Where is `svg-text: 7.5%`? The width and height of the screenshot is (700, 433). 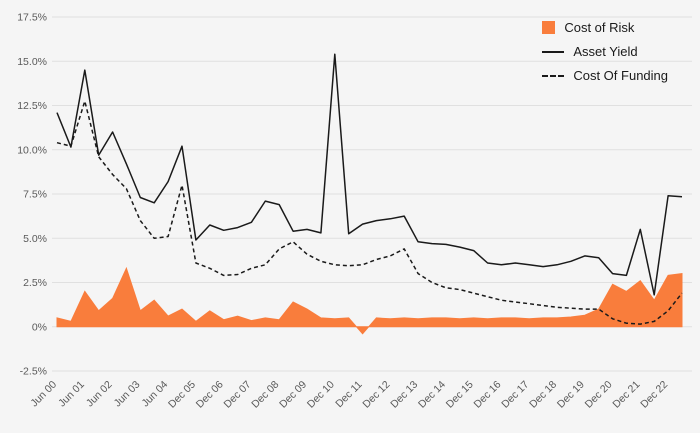 svg-text: 7.5% is located at coordinates (35, 195).